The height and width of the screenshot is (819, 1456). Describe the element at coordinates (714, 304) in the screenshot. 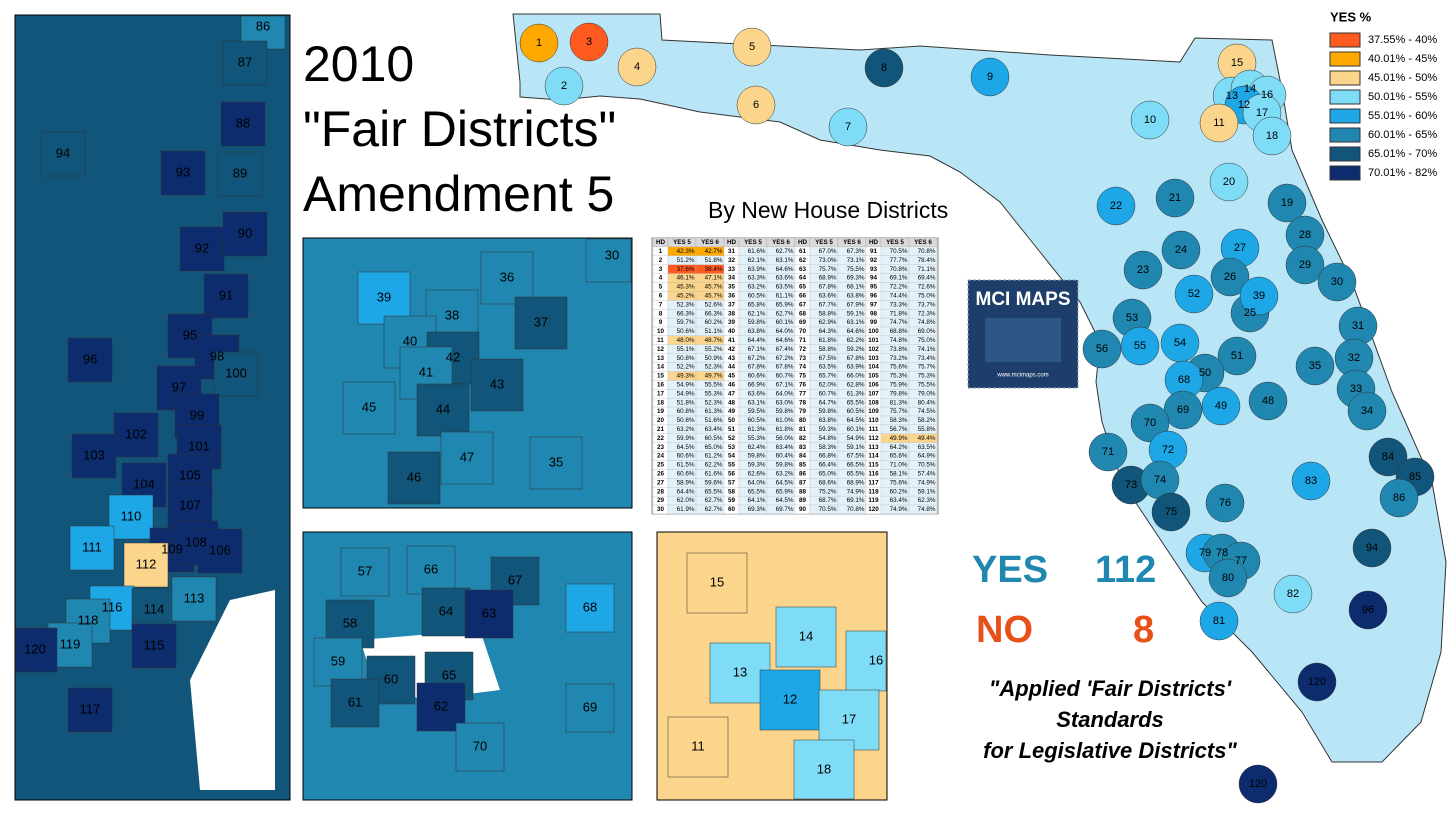

I see `table-cell: 52.6%` at that location.